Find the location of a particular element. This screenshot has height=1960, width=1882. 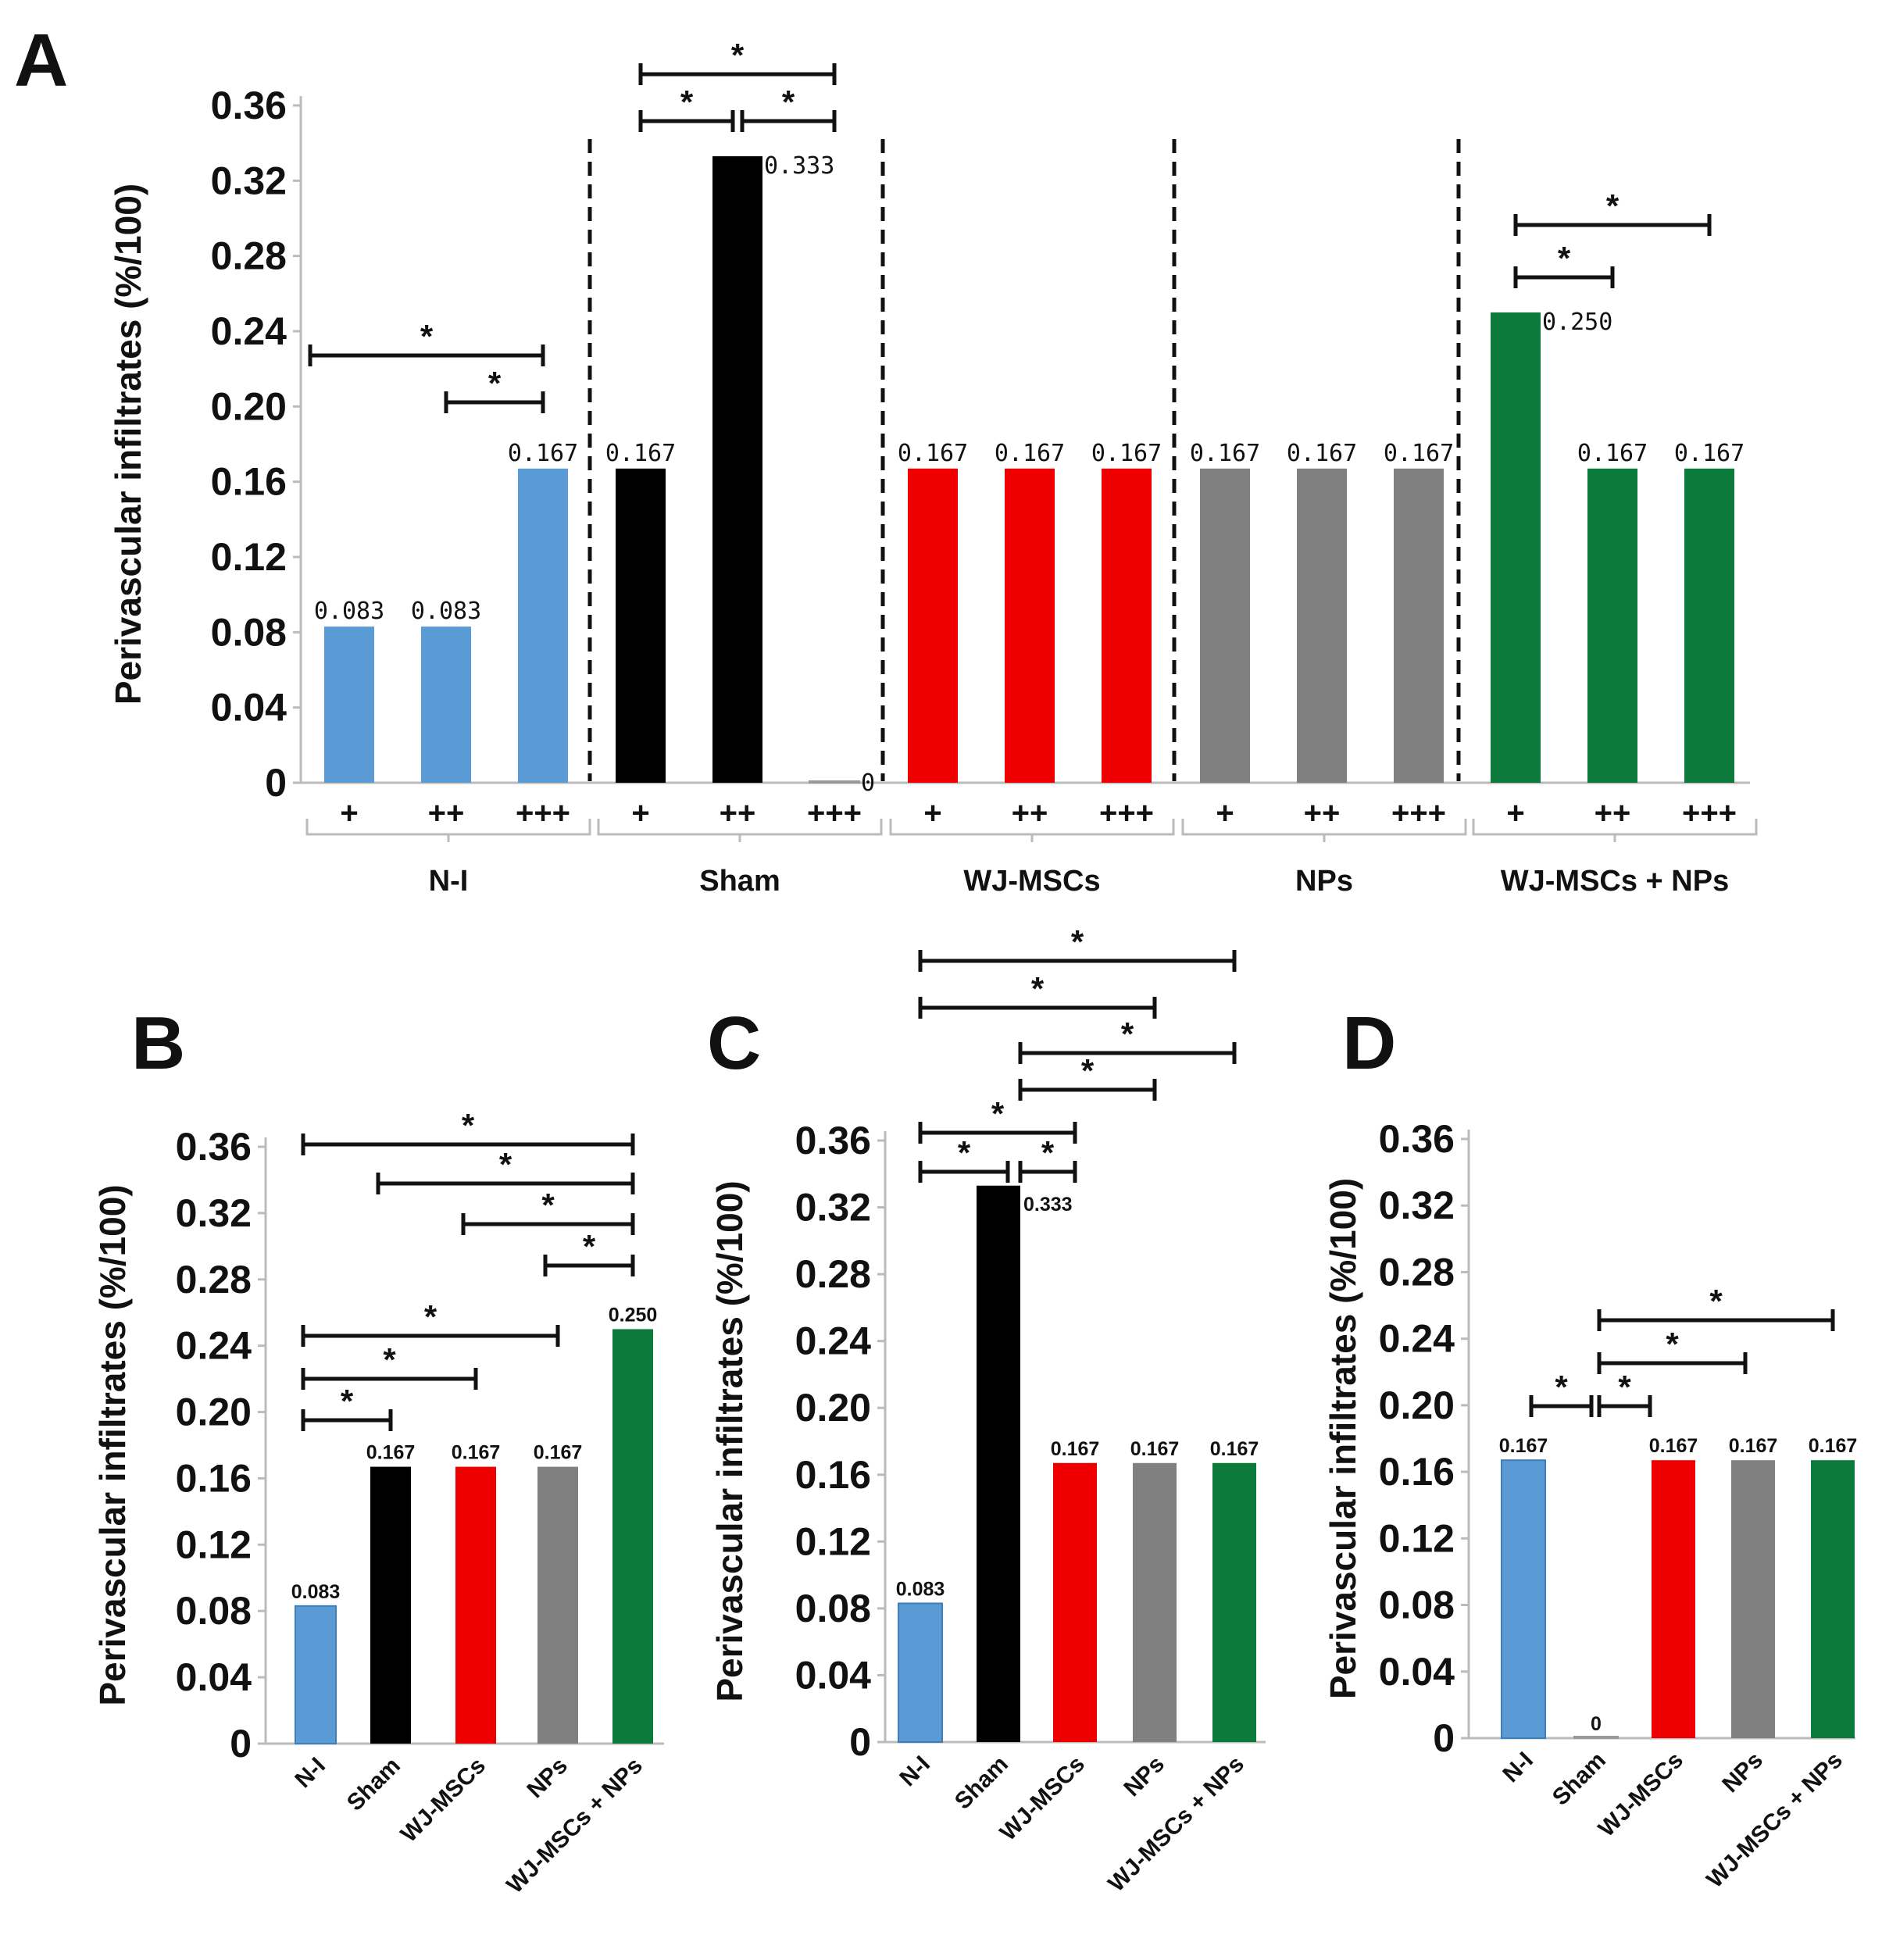

x-category-label: WJ-MSCs is located at coordinates (1042, 1798).